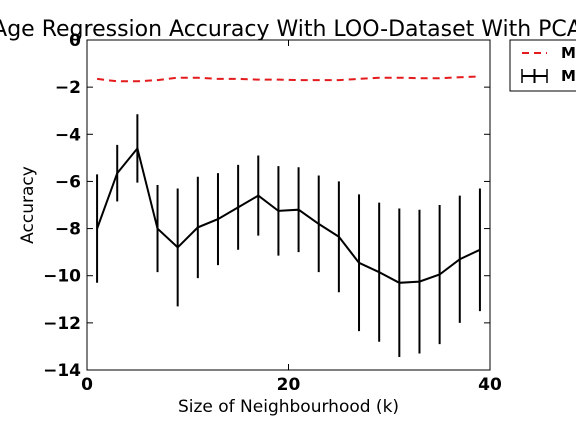 The width and height of the screenshot is (576, 432). I want to click on legend: MM, so click(542, 65).